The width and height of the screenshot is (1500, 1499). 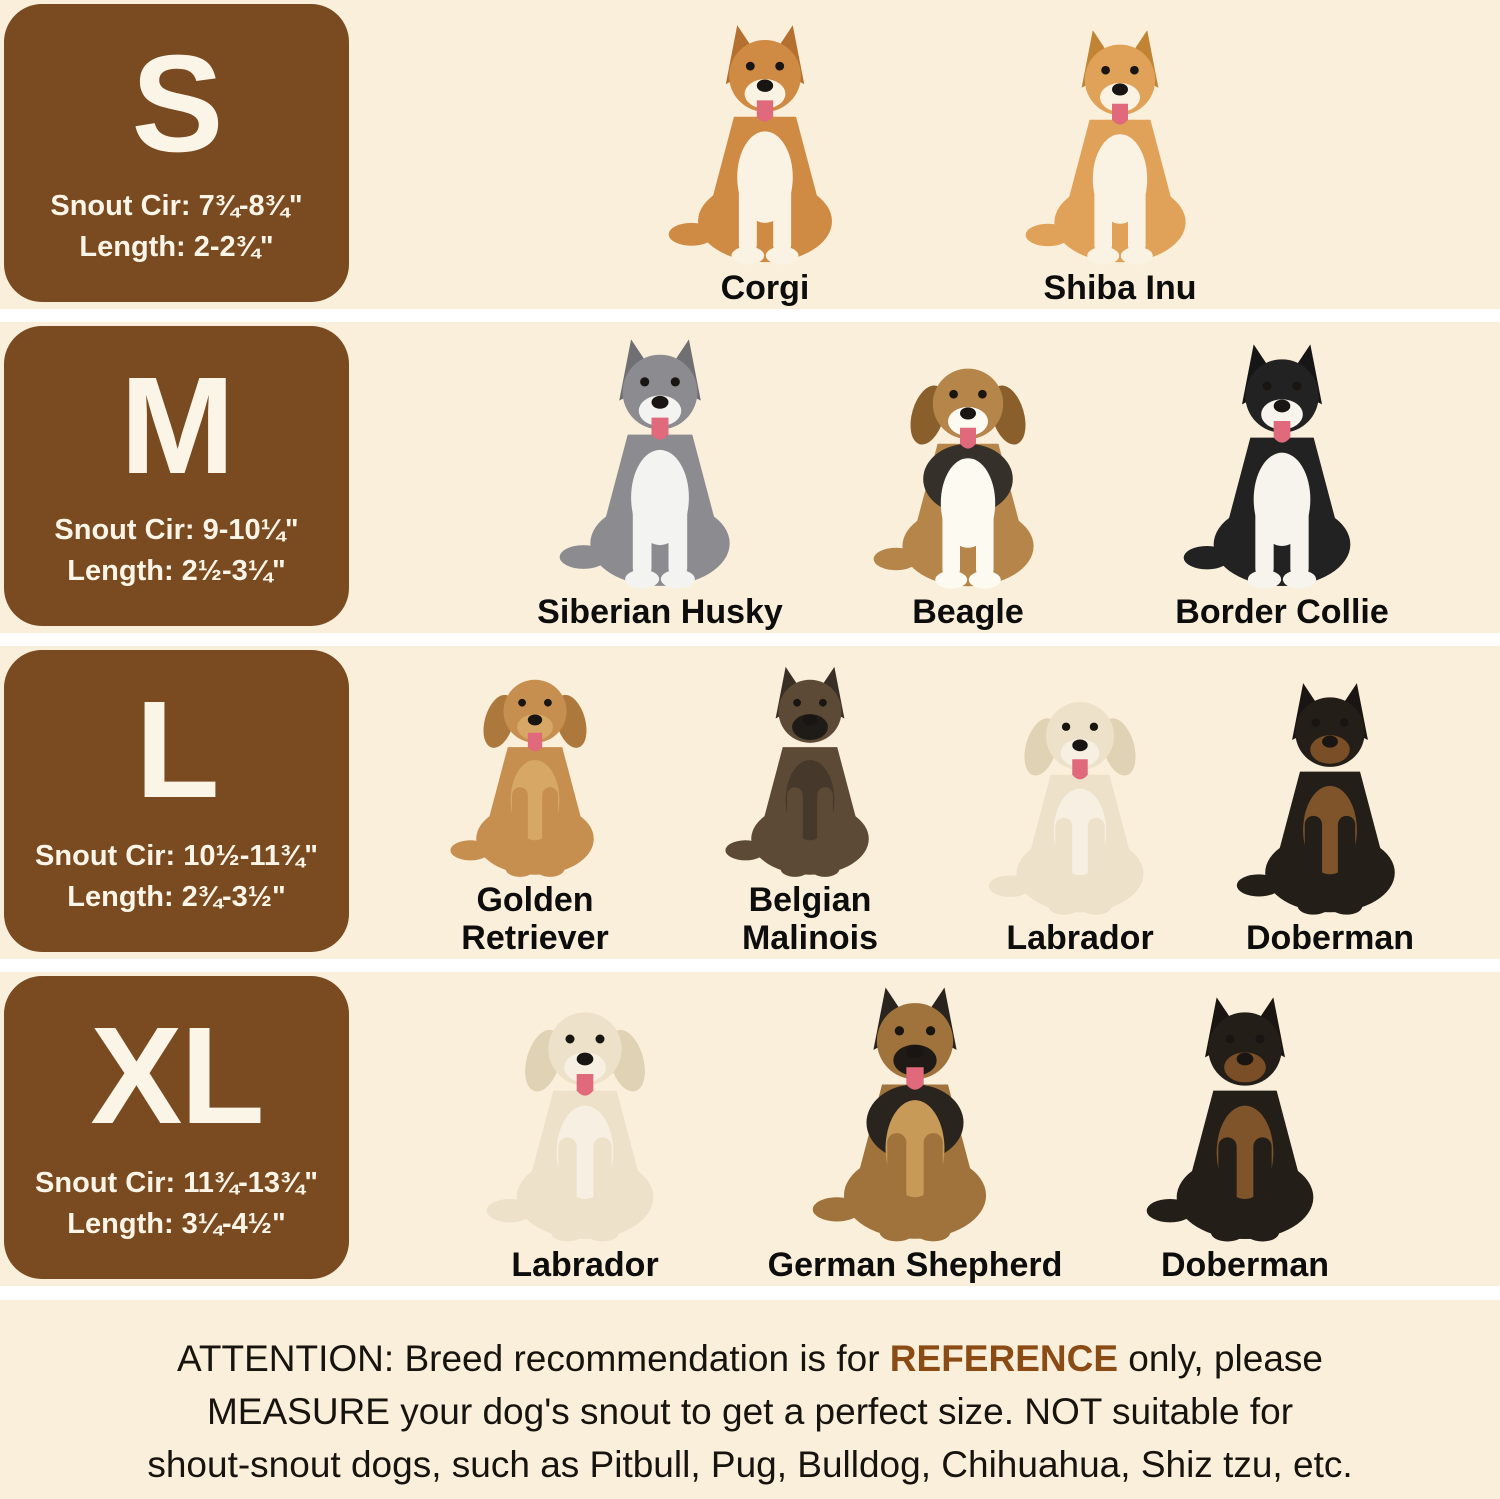 I want to click on length-xl: Length: 3¼-4½", so click(x=176, y=1224).